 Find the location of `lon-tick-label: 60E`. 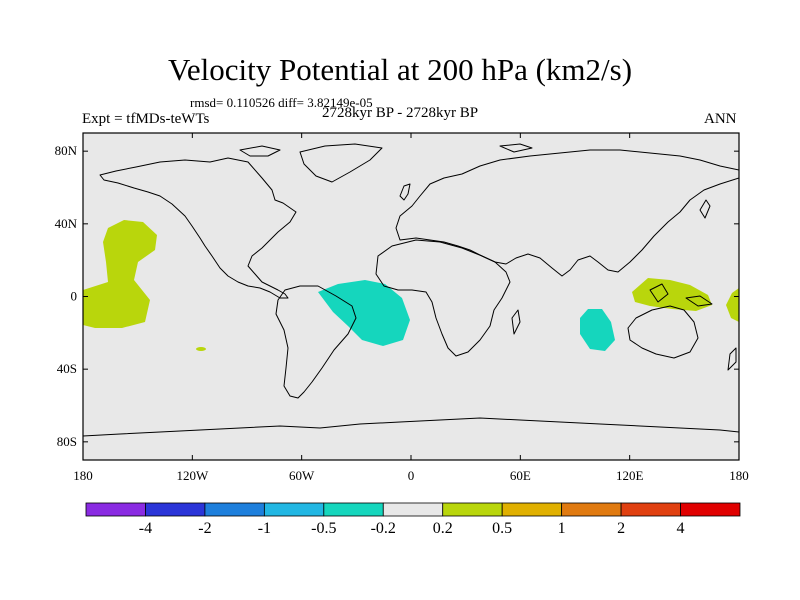

lon-tick-label: 60E is located at coordinates (520, 475).